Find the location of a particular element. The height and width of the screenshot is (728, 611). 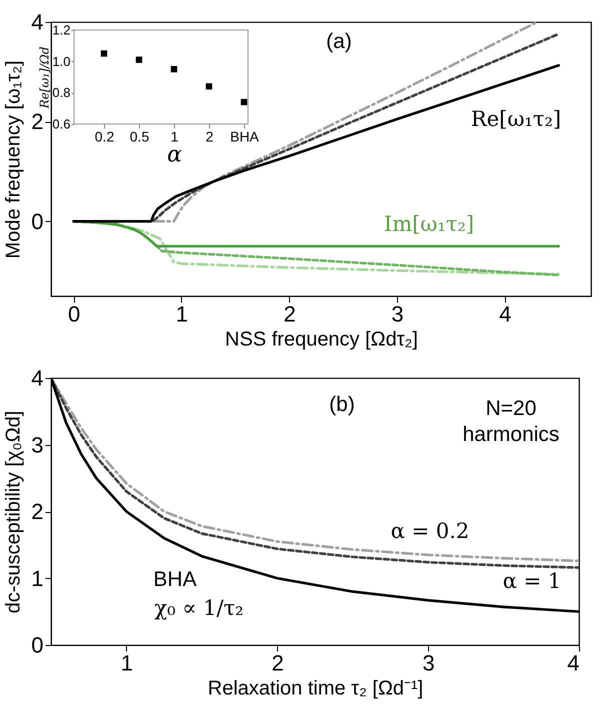

y-tick-label: 0.6 is located at coordinates (61, 124).